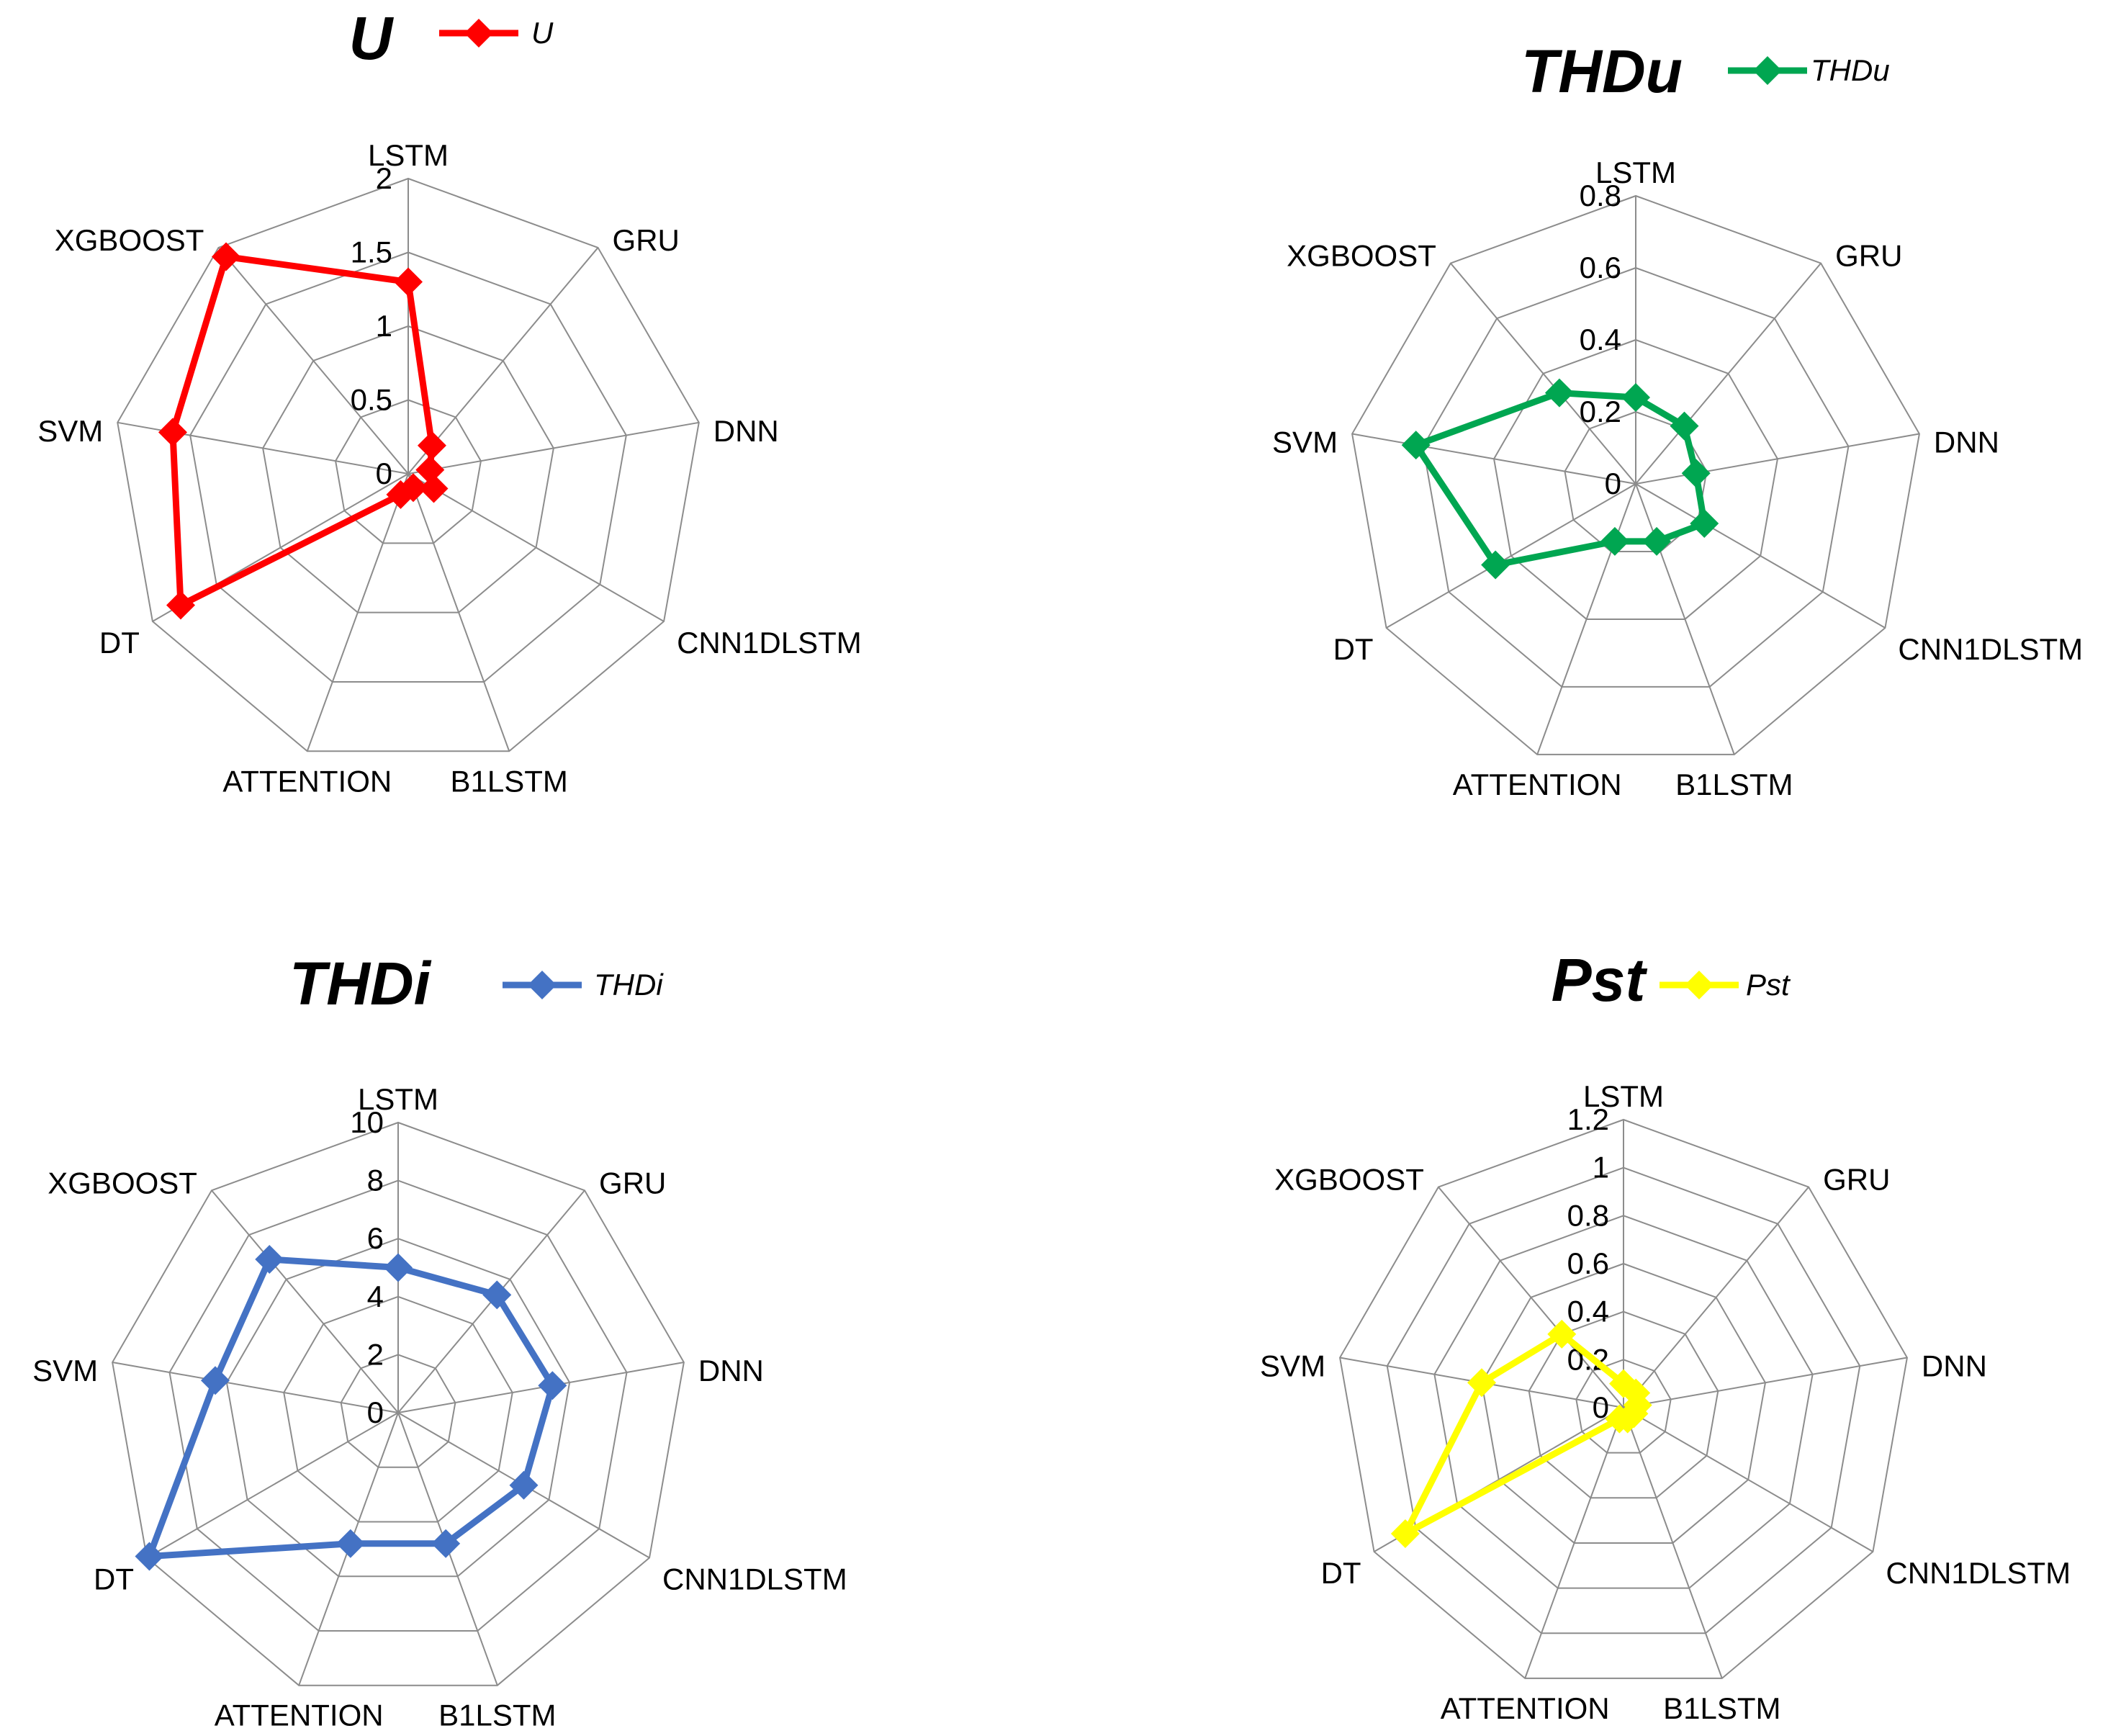 This screenshot has width=2103, height=1736. What do you see at coordinates (497, 1716) in the screenshot?
I see `category-label-b1lstm: B1LSTM` at bounding box center [497, 1716].